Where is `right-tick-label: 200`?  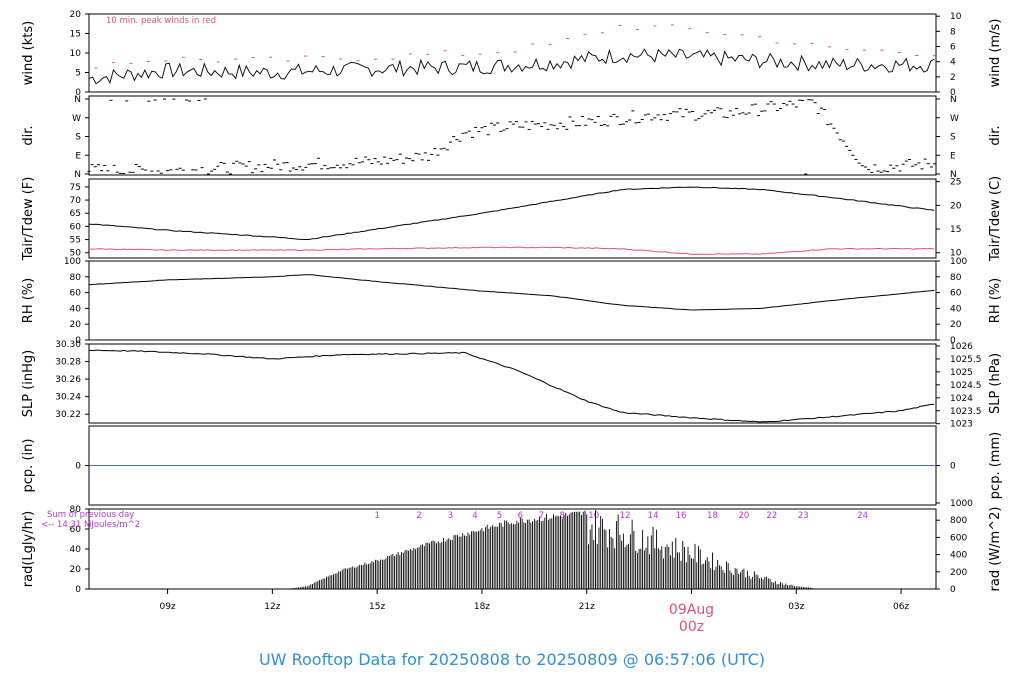 right-tick-label: 200 is located at coordinates (958, 573).